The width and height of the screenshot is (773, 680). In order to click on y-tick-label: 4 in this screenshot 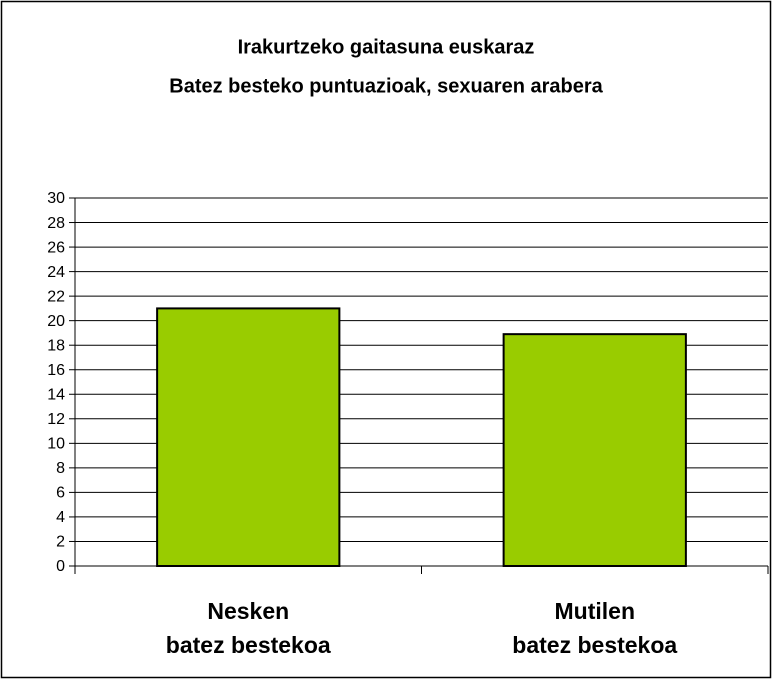, I will do `click(60, 517)`.